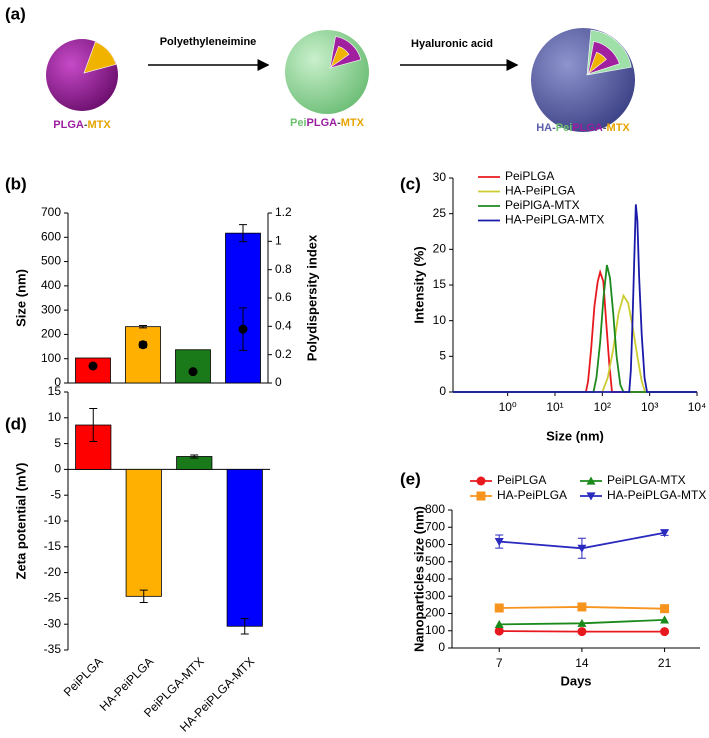 Image resolution: width=709 pixels, height=738 pixels. What do you see at coordinates (311, 297) in the screenshot?
I see `y2-axis-title: Polydispersity index` at bounding box center [311, 297].